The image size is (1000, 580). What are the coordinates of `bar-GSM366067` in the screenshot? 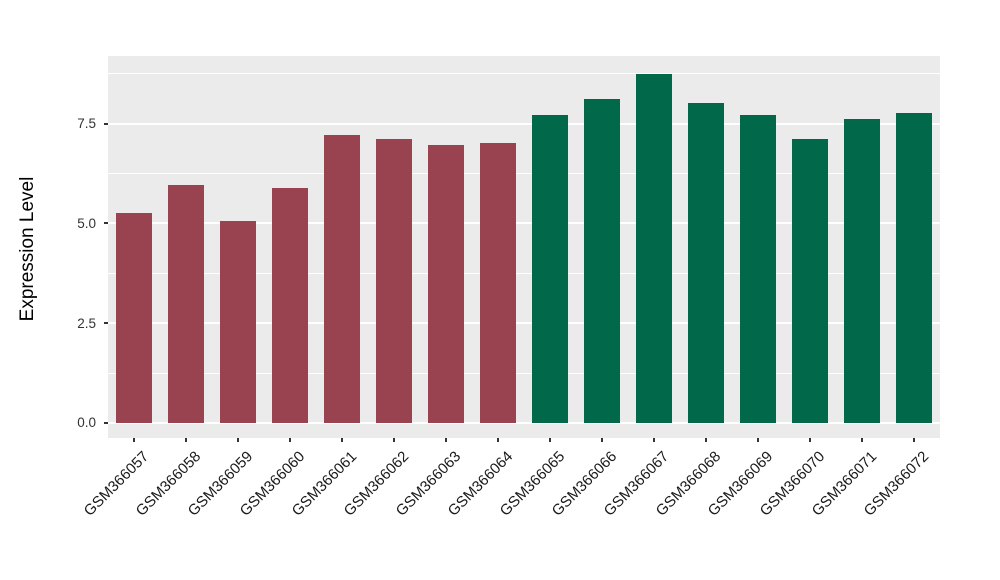 It's located at (654, 248).